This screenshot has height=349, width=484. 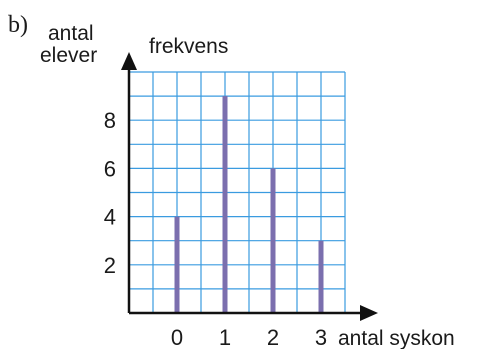 I want to click on y-tick-label: 8, so click(x=110, y=120).